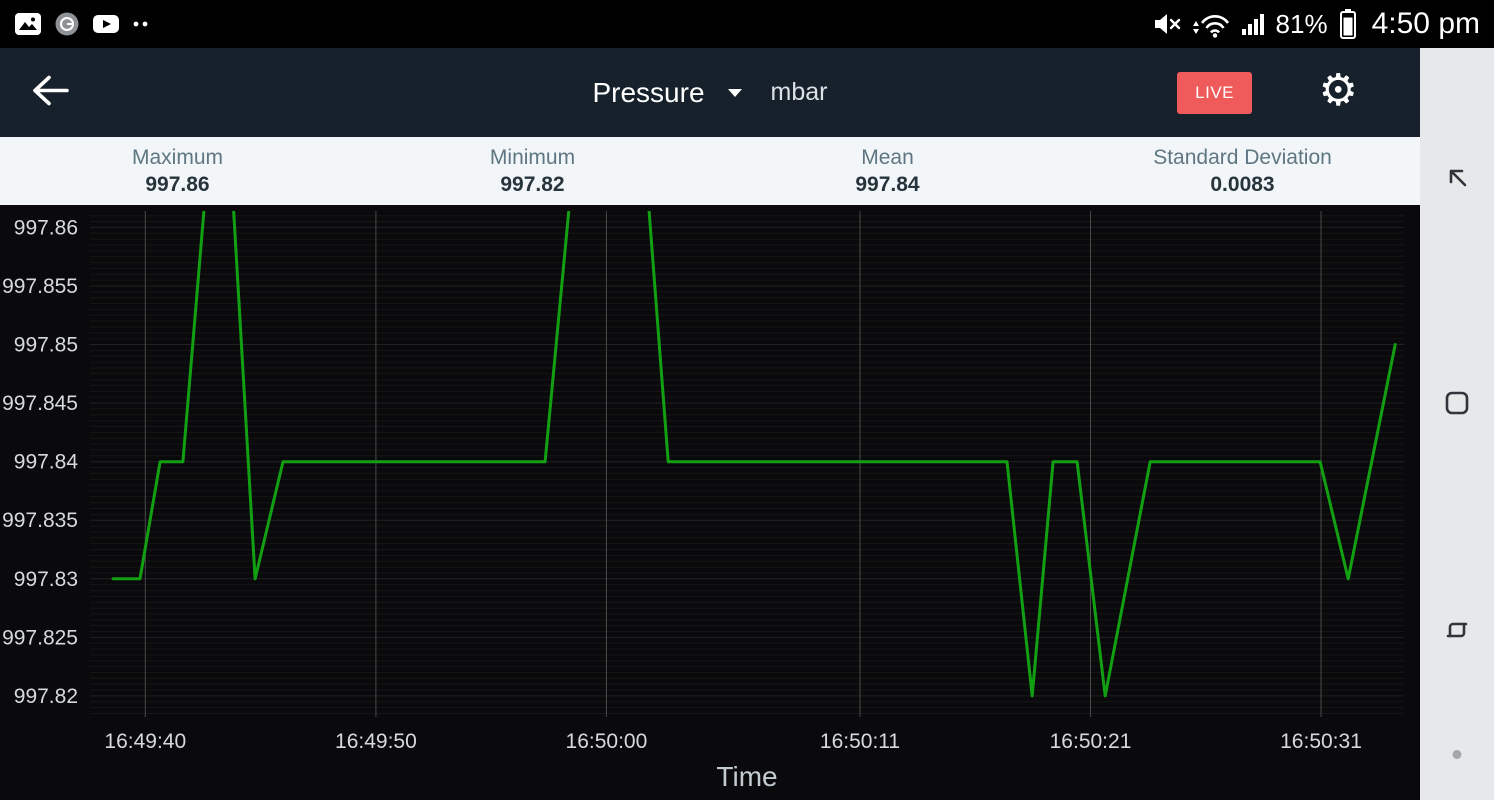  What do you see at coordinates (46, 696) in the screenshot?
I see `y-tick-label: 997.82` at bounding box center [46, 696].